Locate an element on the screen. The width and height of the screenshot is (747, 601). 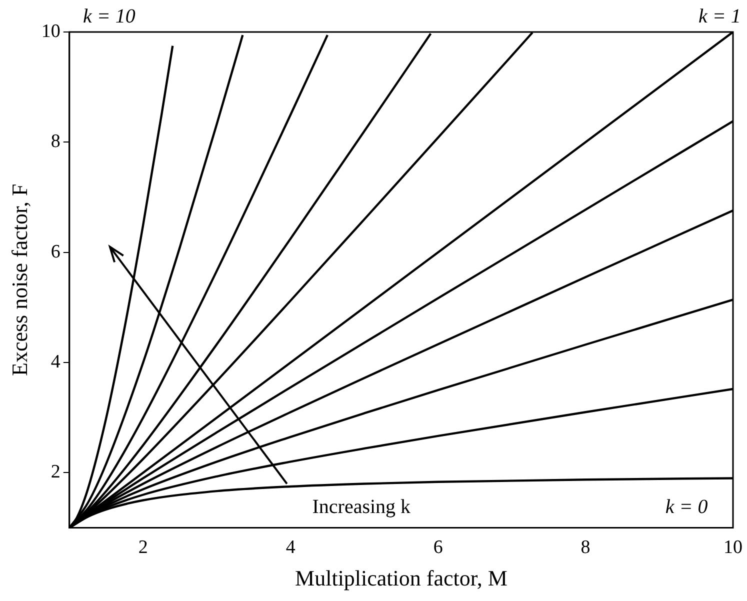
x-tick-label: 4 is located at coordinates (291, 547).